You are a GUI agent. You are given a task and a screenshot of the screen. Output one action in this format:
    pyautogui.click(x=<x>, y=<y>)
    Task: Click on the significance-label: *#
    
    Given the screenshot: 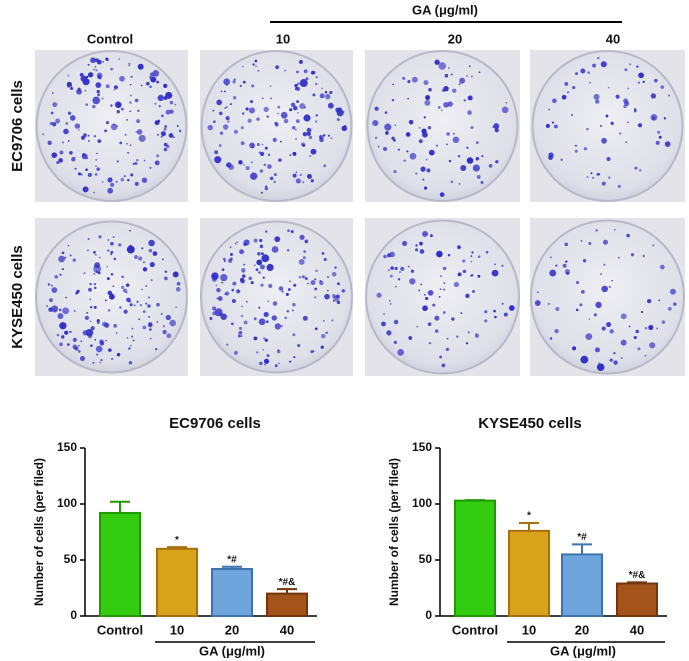 What is the action you would take?
    pyautogui.click(x=232, y=559)
    